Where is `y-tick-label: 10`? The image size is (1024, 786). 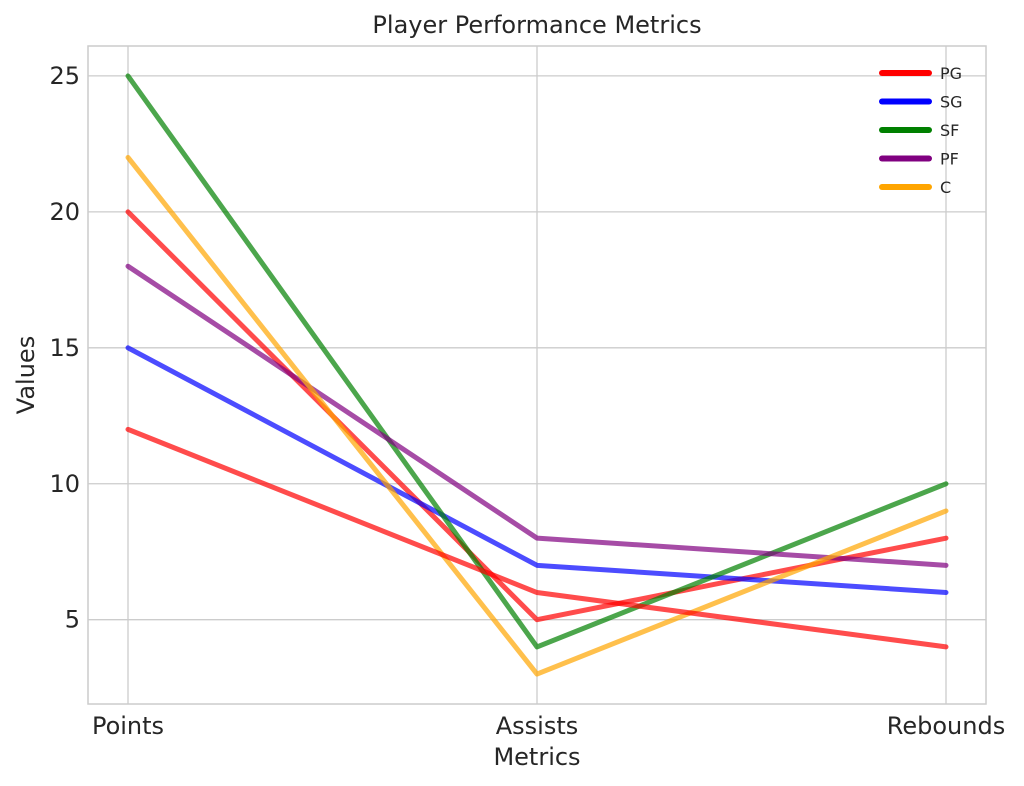
y-tick-label: 10 is located at coordinates (64, 484).